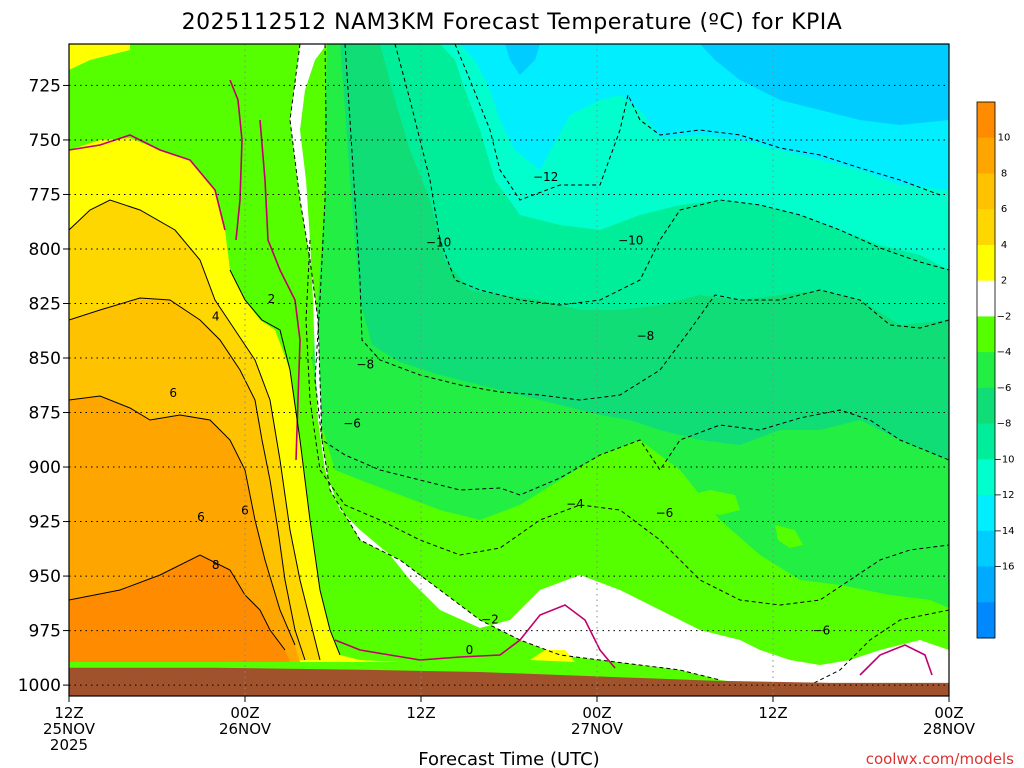 The width and height of the screenshot is (1024, 768). Describe the element at coordinates (522, 59) in the screenshot. I see `region-minus-16b` at that location.